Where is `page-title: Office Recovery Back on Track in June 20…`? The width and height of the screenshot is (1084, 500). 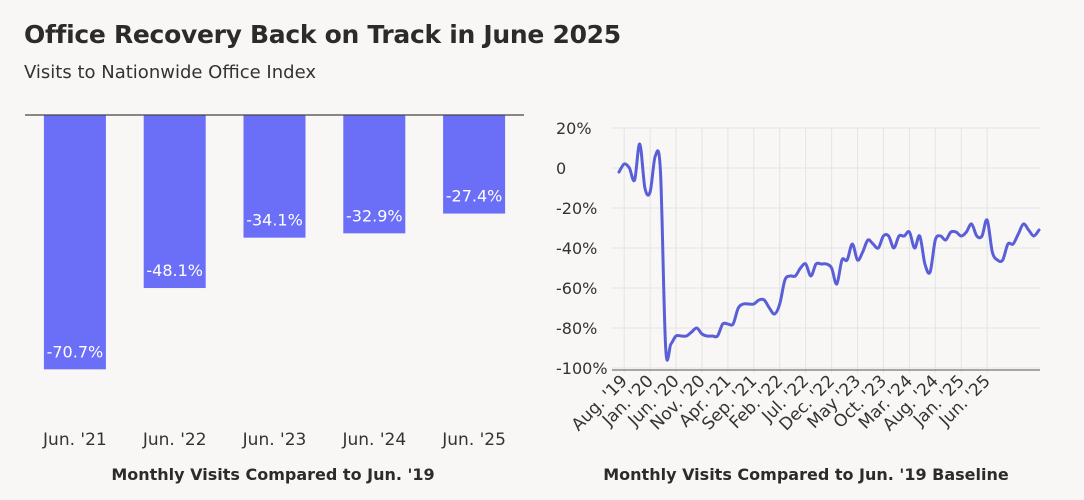 page-title: Office Recovery Back on Track in June 20… is located at coordinates (322, 34).